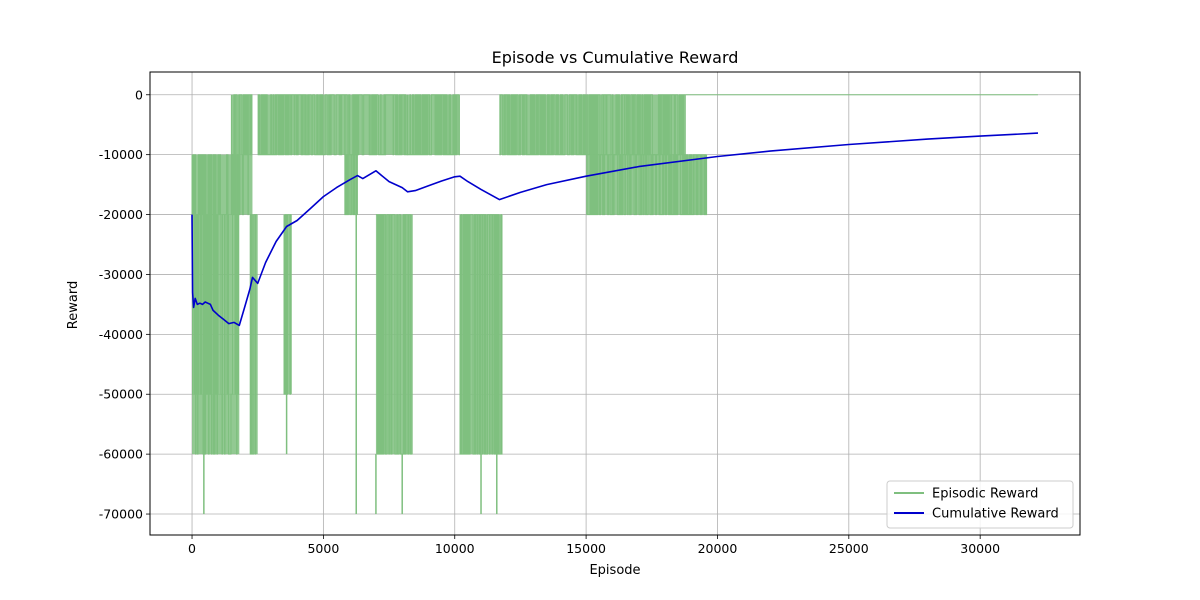  I want to click on y-tick-label: -40000, so click(121, 334).